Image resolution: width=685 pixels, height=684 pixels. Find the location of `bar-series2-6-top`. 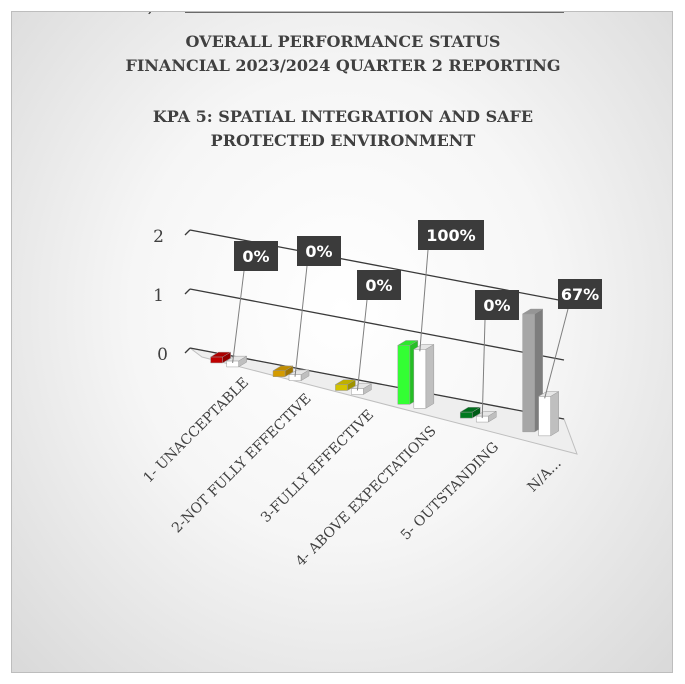

bar-series2-6-top is located at coordinates (548, 394).